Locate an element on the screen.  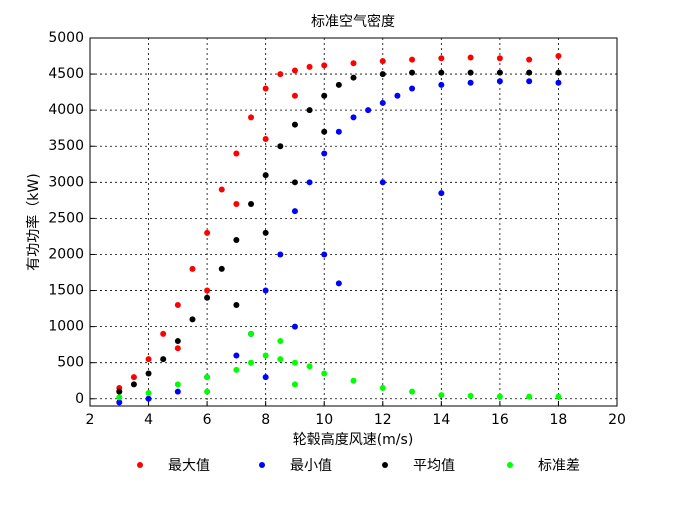
x-tick-label: 20 is located at coordinates (617, 420).